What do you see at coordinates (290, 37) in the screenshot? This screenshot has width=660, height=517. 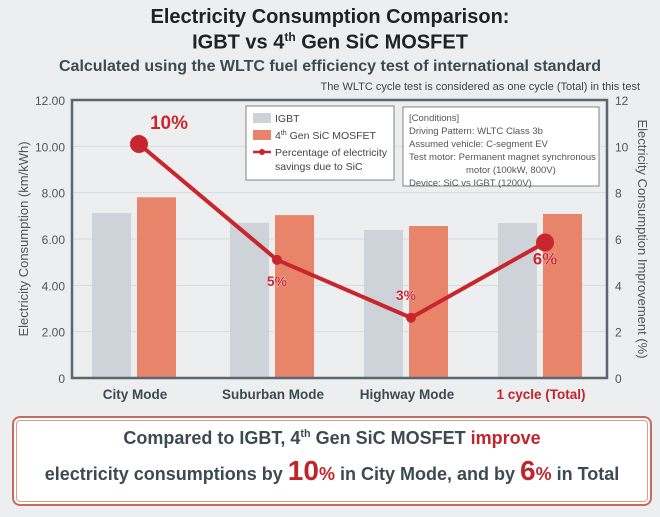 I see `title-sup: th` at bounding box center [290, 37].